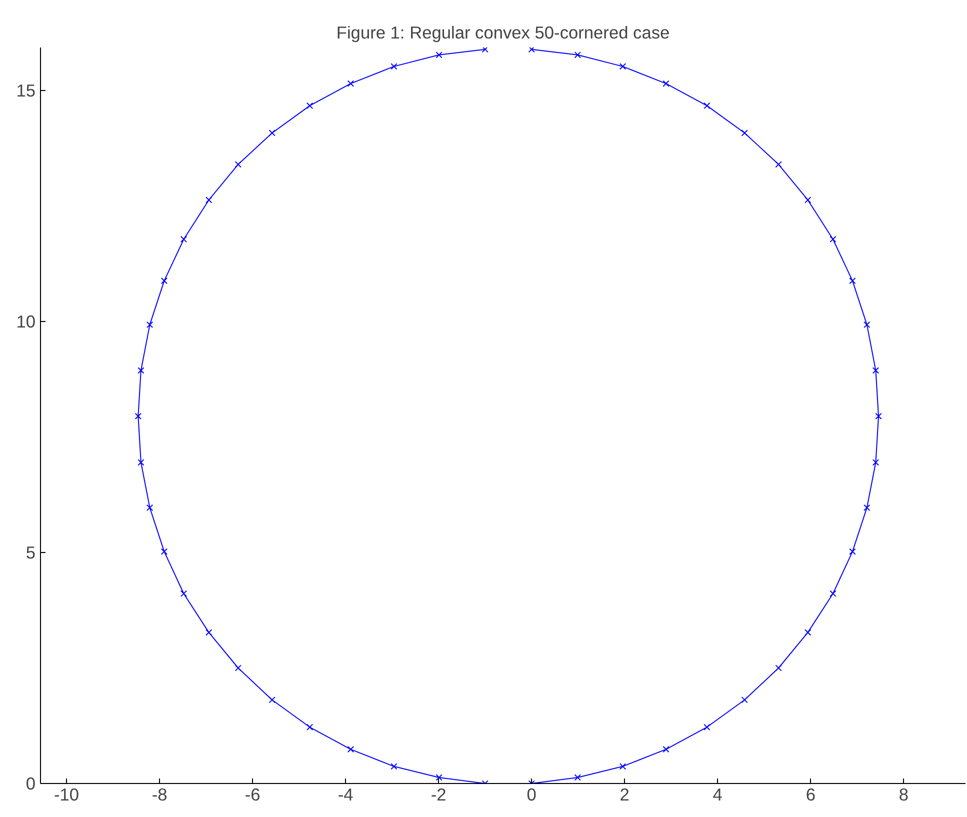 This screenshot has width=967, height=817. I want to click on y-tick-label: 15, so click(26, 90).